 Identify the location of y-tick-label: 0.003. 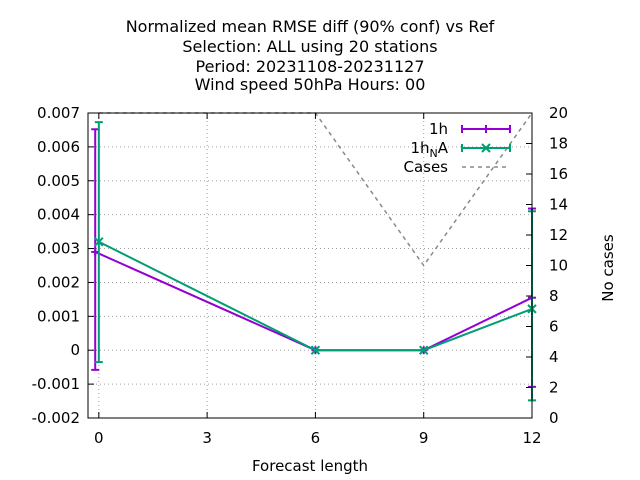
(58, 249).